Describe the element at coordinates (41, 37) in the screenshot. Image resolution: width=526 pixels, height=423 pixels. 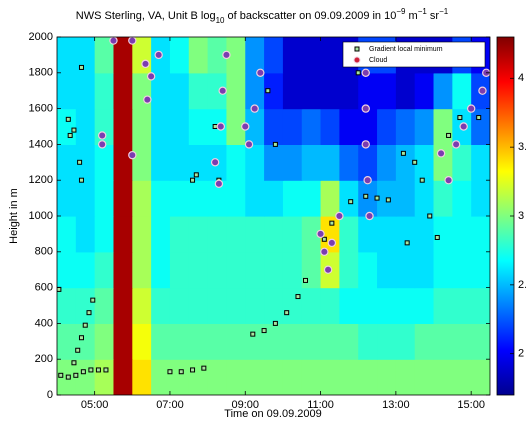
I see `y-tick-label: 2000` at that location.